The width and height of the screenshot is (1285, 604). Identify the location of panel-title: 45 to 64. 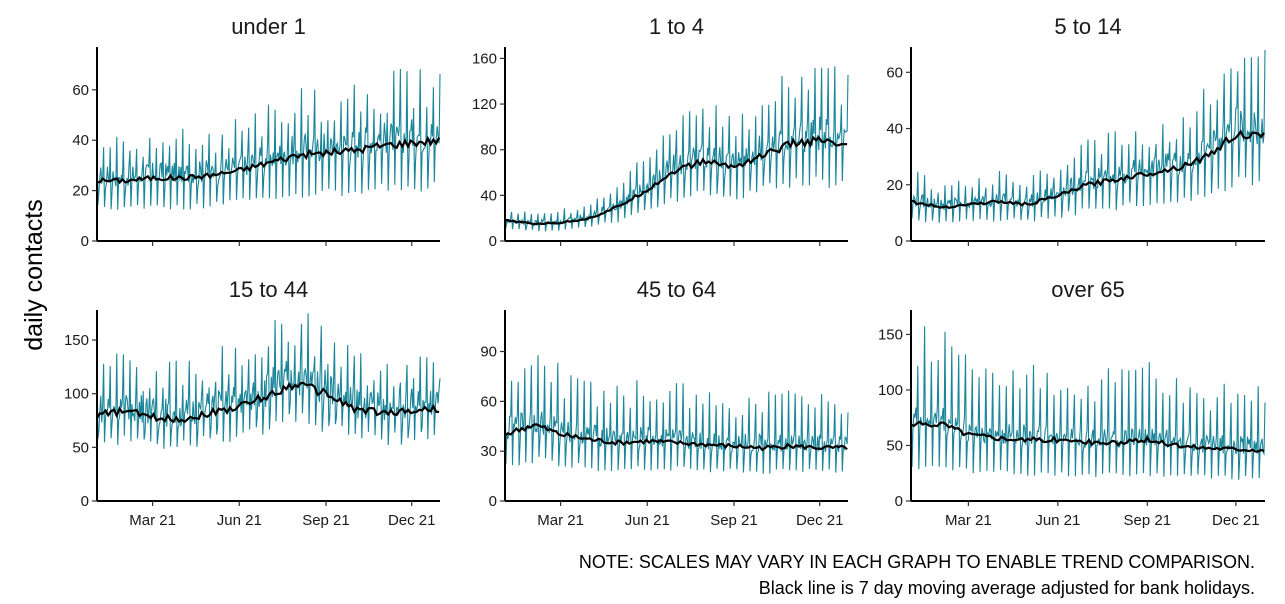
(677, 289).